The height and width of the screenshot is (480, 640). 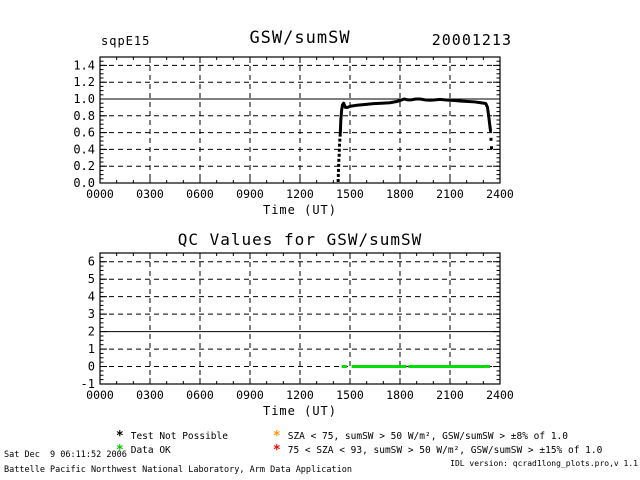 I want to click on bottom-chart-xlabel: Time (UT), so click(x=300, y=411).